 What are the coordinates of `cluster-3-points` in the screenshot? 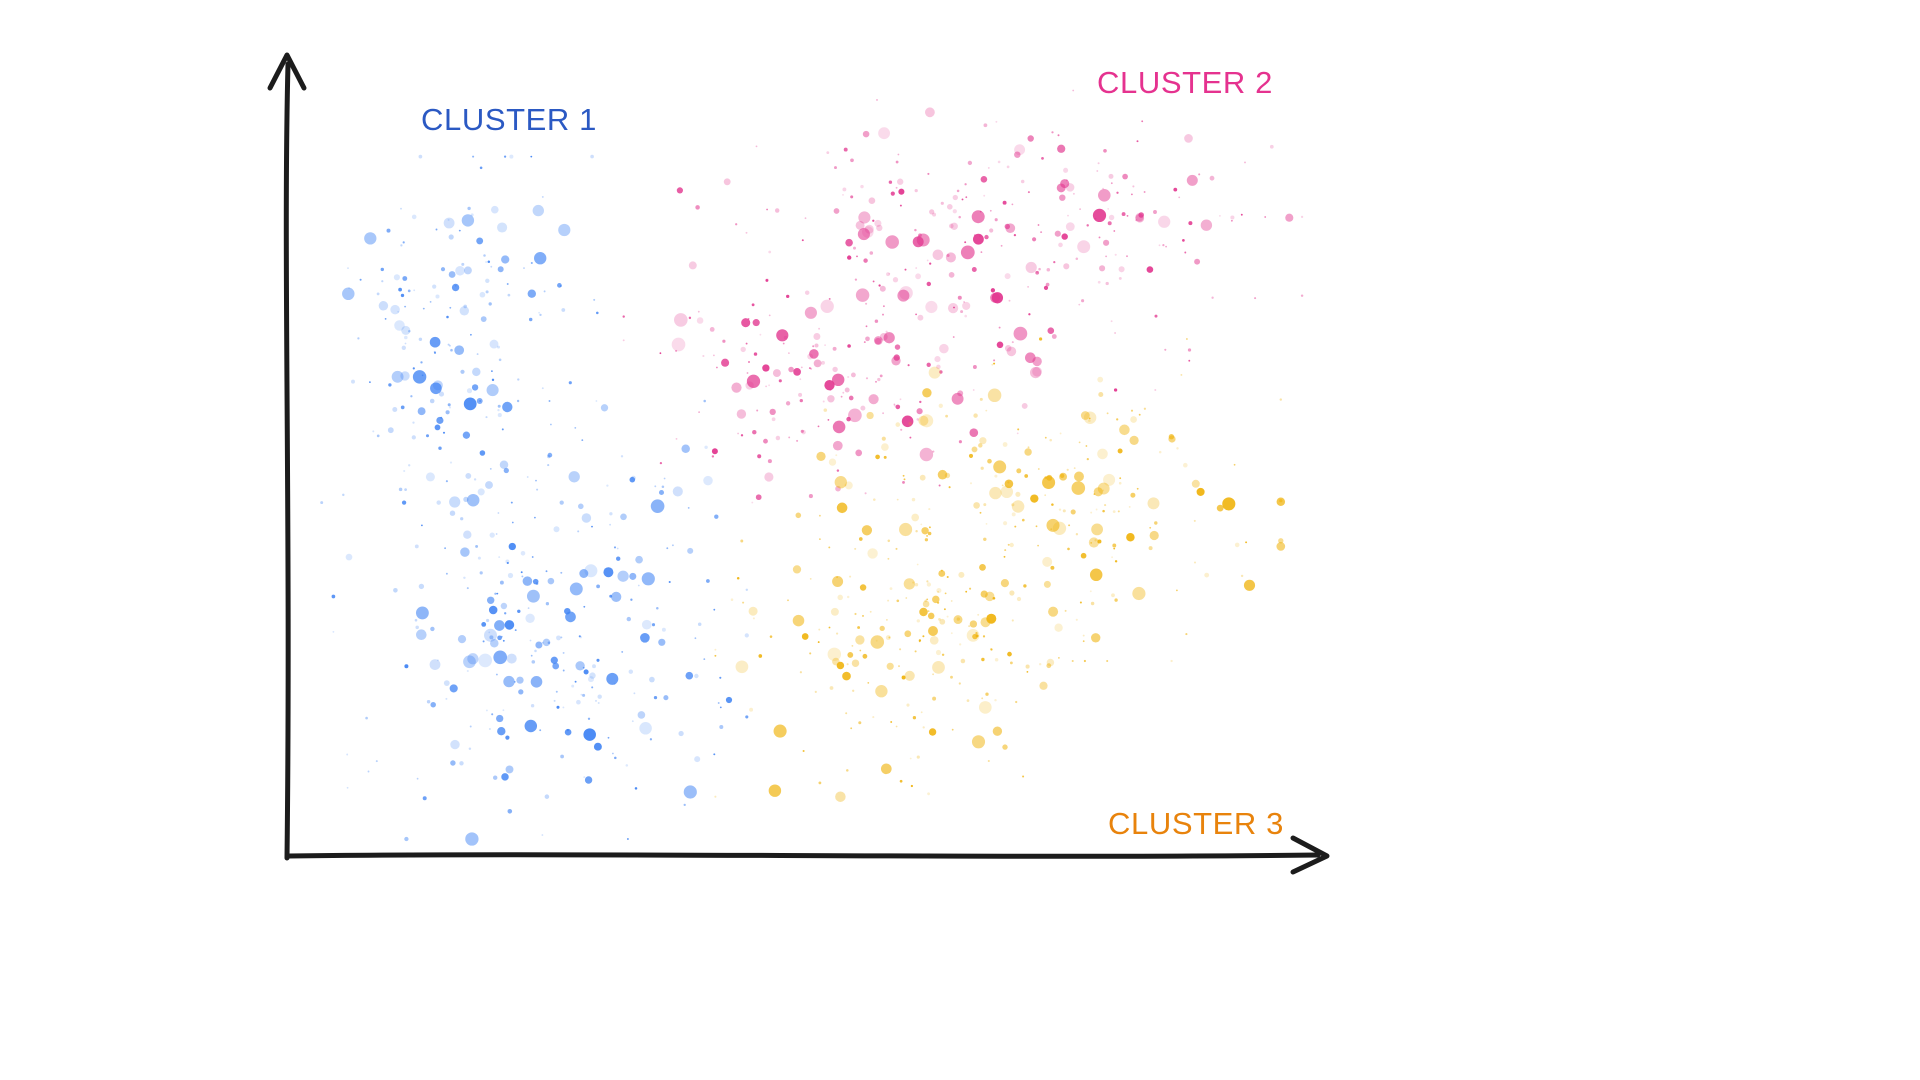 It's located at (1000, 569).